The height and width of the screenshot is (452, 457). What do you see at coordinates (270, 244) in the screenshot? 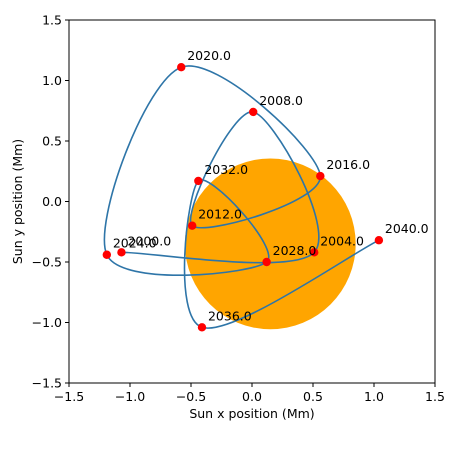
I see `sun-disk` at bounding box center [270, 244].